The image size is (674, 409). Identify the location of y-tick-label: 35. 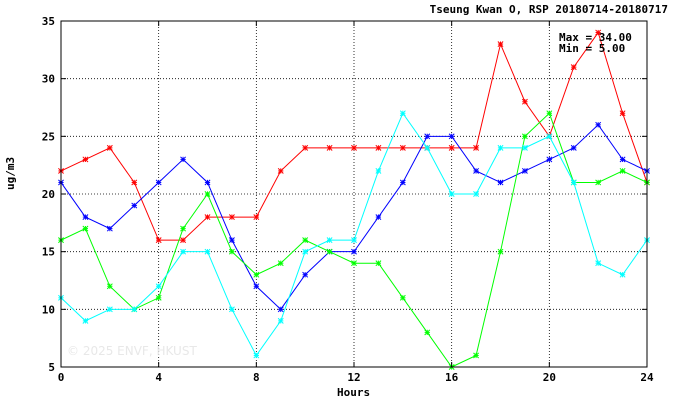
(48, 21).